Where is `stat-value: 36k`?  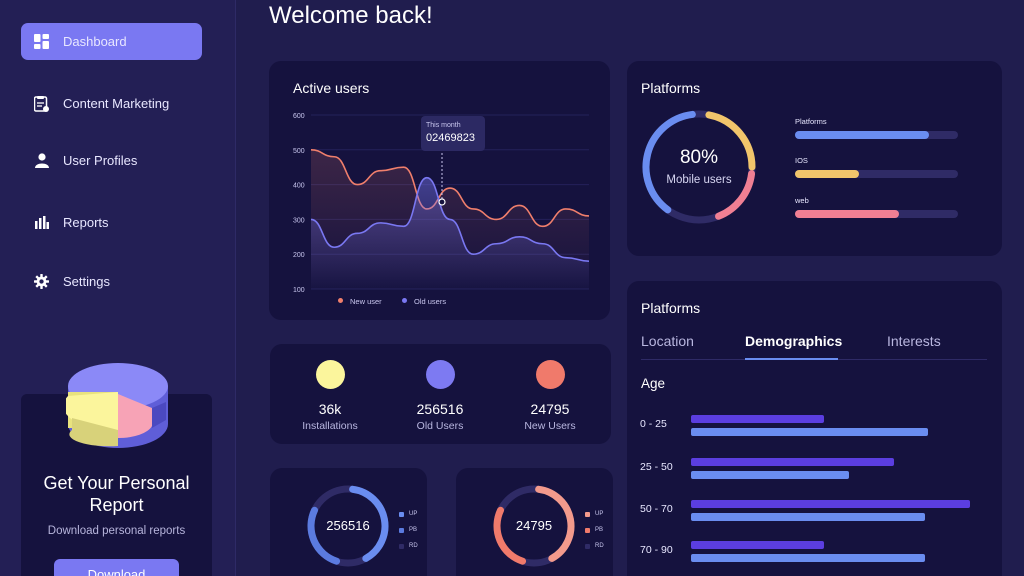
stat-value: 36k is located at coordinates (330, 409).